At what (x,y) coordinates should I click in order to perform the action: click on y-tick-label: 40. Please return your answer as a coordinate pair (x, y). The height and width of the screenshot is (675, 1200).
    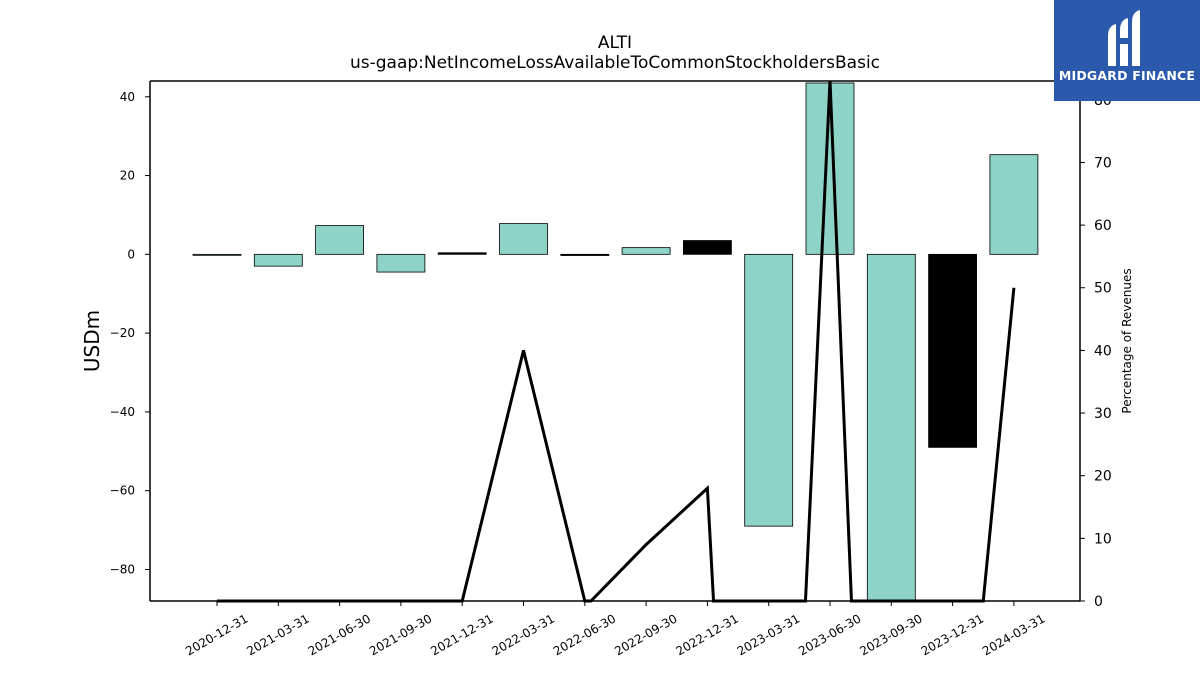
    Looking at the image, I should click on (127, 97).